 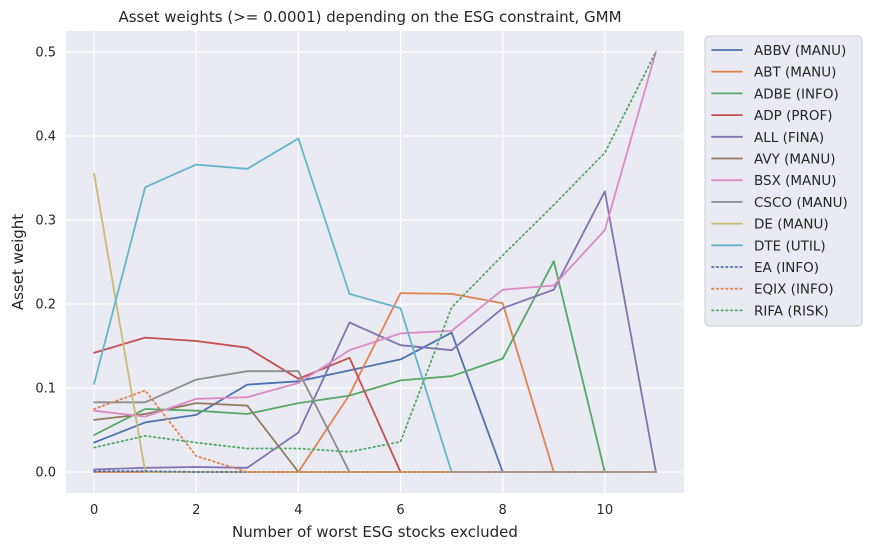 I want to click on legend-box, so click(x=783, y=181).